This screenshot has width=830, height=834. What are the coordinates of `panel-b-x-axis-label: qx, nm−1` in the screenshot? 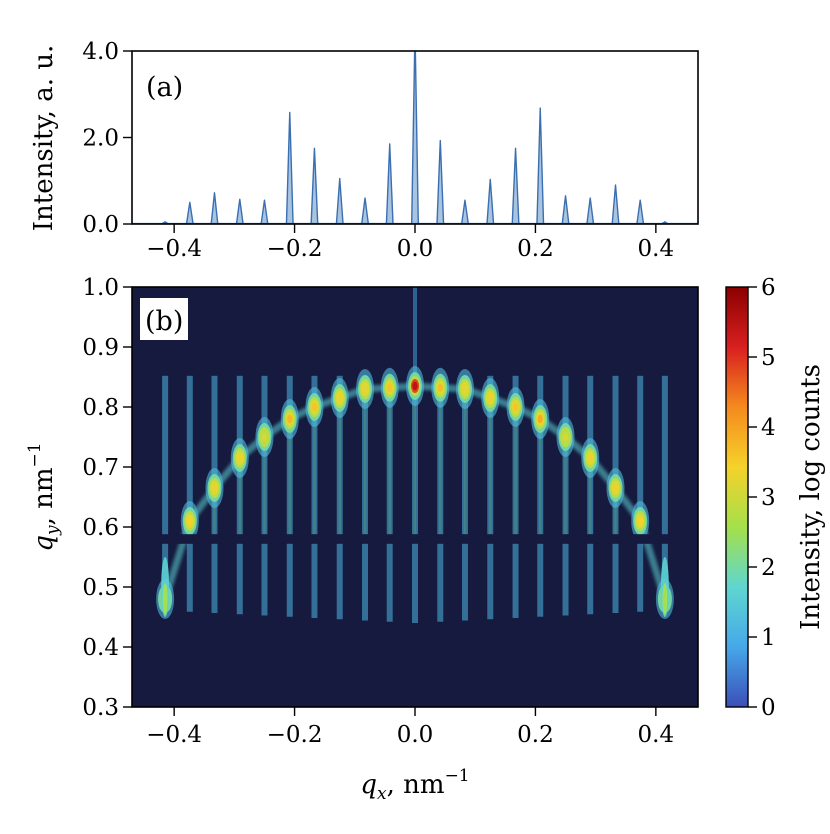 It's located at (414, 785).